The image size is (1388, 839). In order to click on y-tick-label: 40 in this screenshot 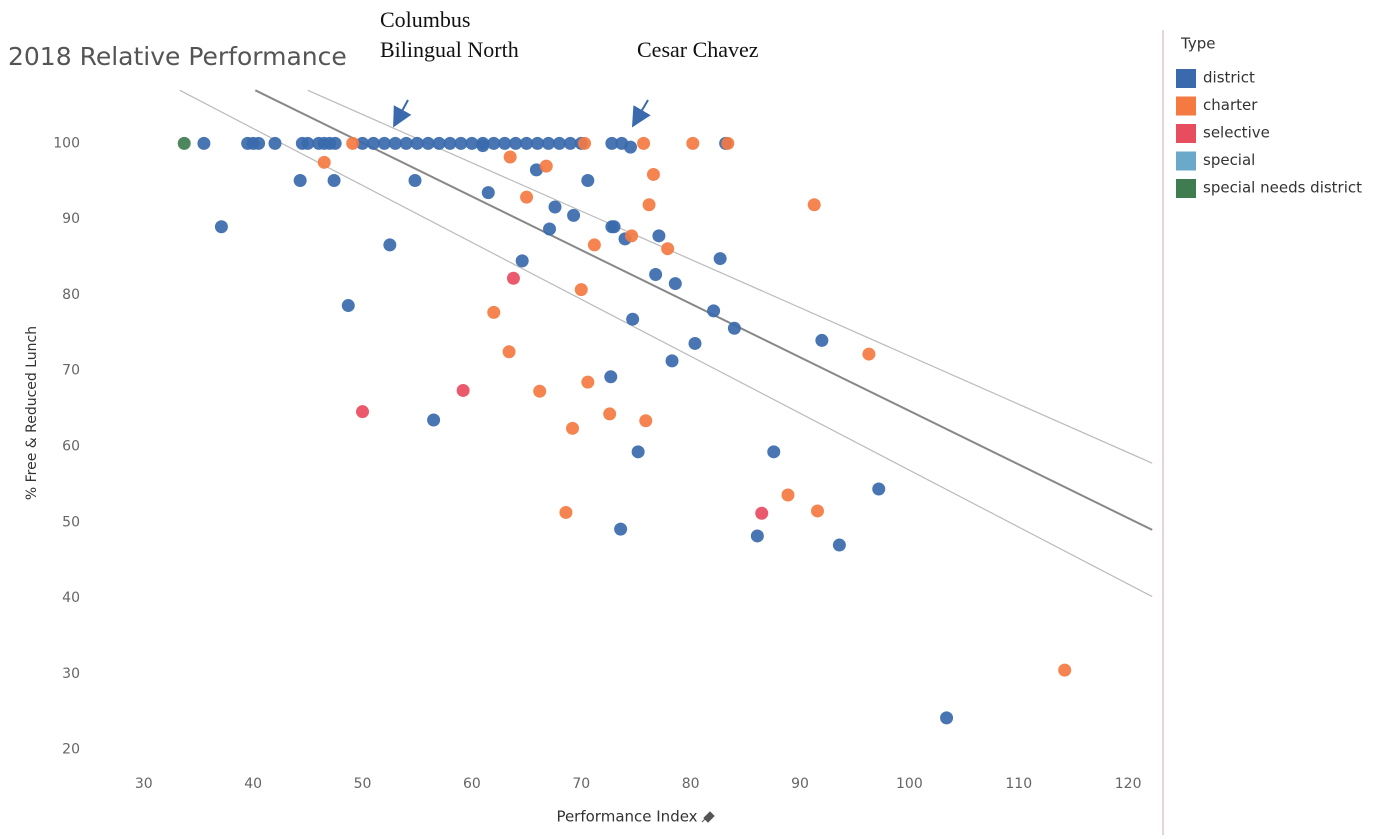, I will do `click(71, 598)`.